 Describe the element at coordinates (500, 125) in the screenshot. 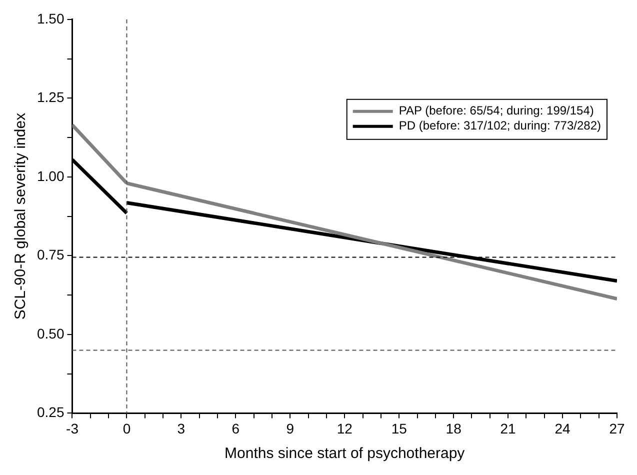

I see `legend-label: PD (before: 317/102; during: 773/282)` at that location.